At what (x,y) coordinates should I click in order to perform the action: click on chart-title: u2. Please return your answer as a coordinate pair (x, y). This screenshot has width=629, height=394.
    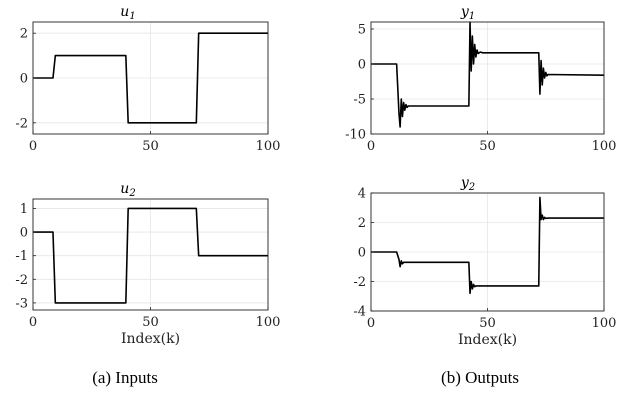
    Looking at the image, I should click on (127, 190).